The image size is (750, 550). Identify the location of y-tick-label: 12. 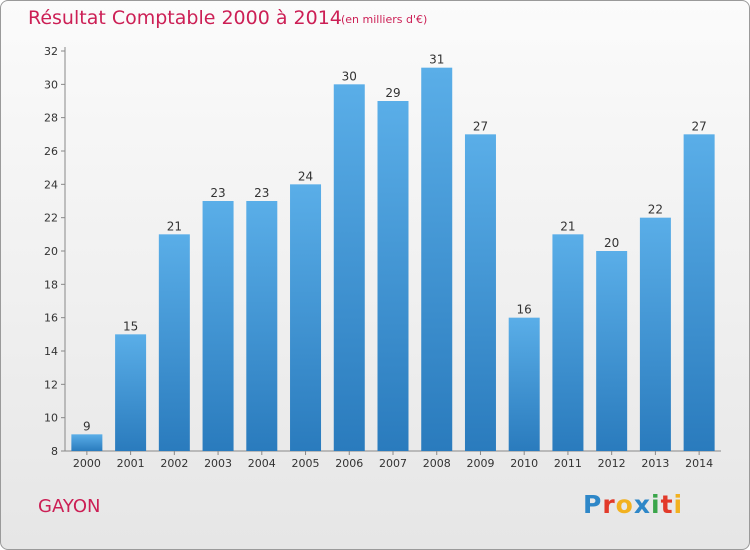
(51, 384).